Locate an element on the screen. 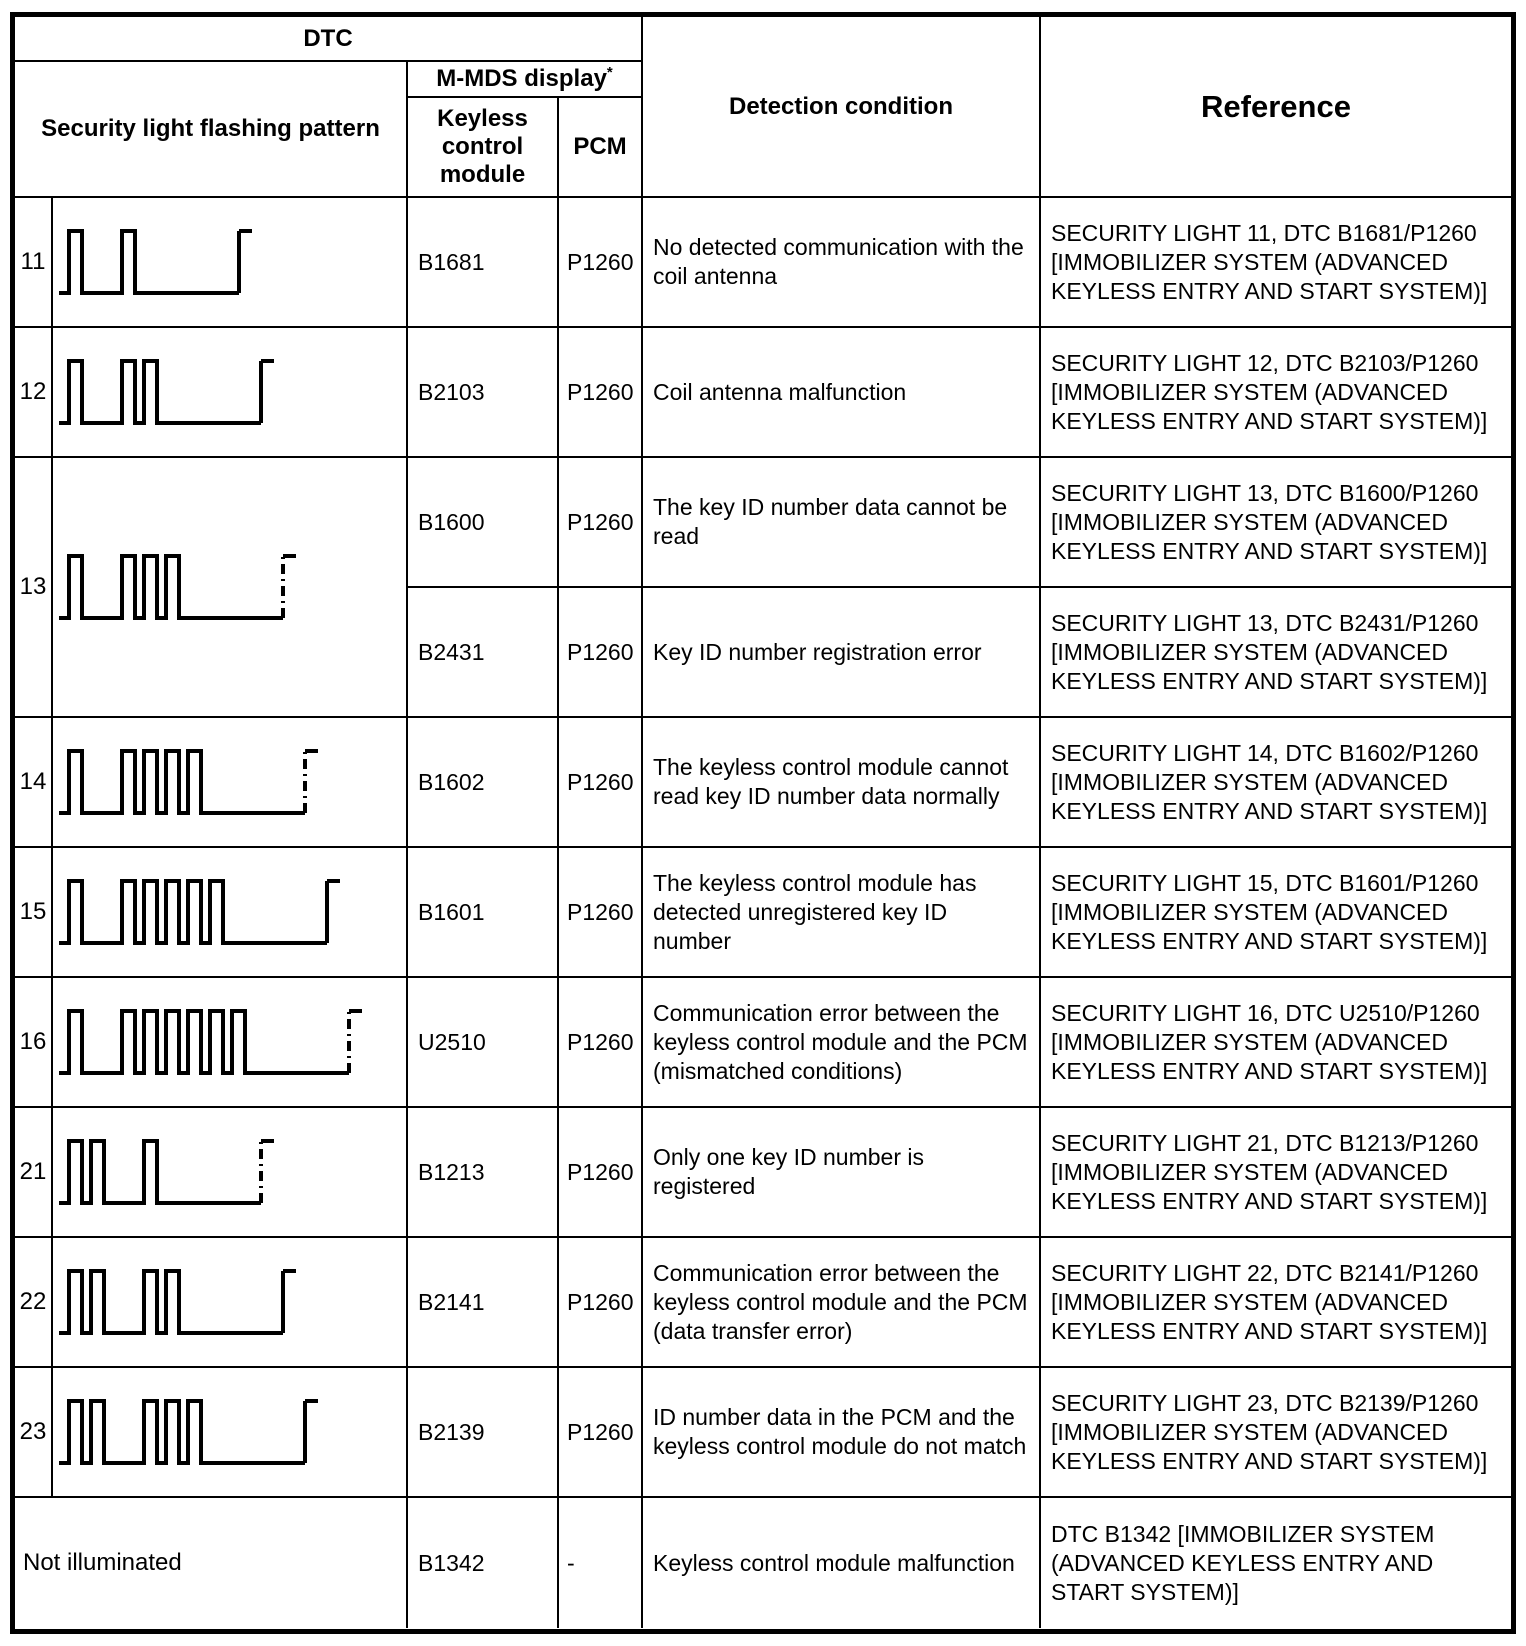  header-reference-label: Reference is located at coordinates (1276, 106).